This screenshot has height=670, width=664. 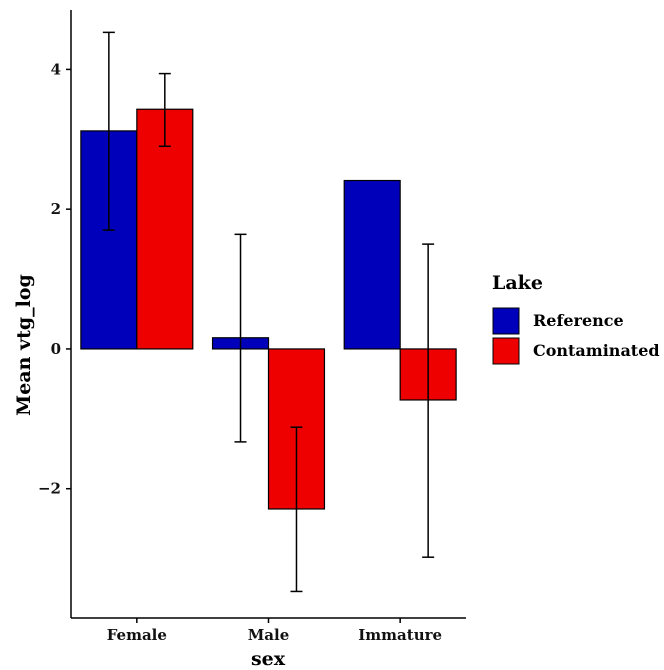 I want to click on y-tick-label: −2, so click(x=49, y=489).